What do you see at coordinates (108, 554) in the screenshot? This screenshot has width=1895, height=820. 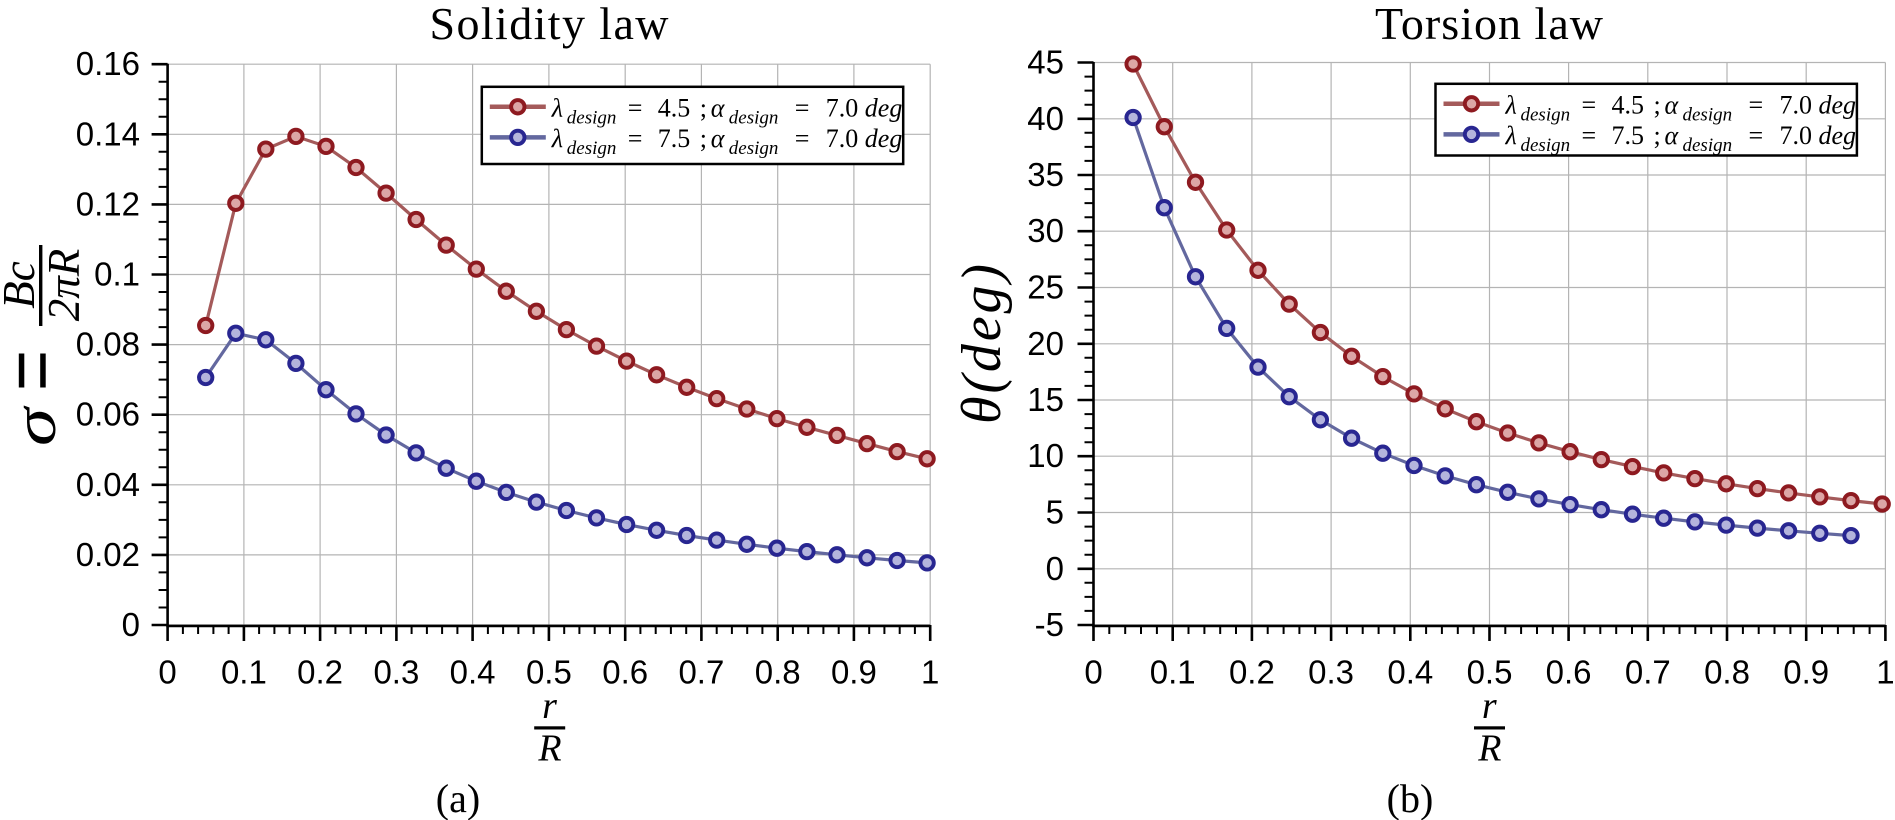 I see `svg-text: 0.02` at bounding box center [108, 554].